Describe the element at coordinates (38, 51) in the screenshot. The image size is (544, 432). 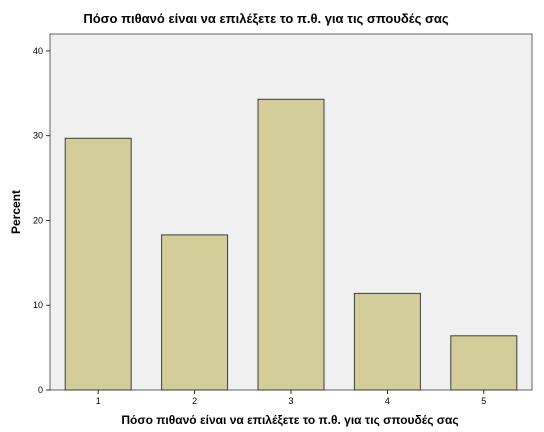
I see `y-tick-label: 40` at that location.